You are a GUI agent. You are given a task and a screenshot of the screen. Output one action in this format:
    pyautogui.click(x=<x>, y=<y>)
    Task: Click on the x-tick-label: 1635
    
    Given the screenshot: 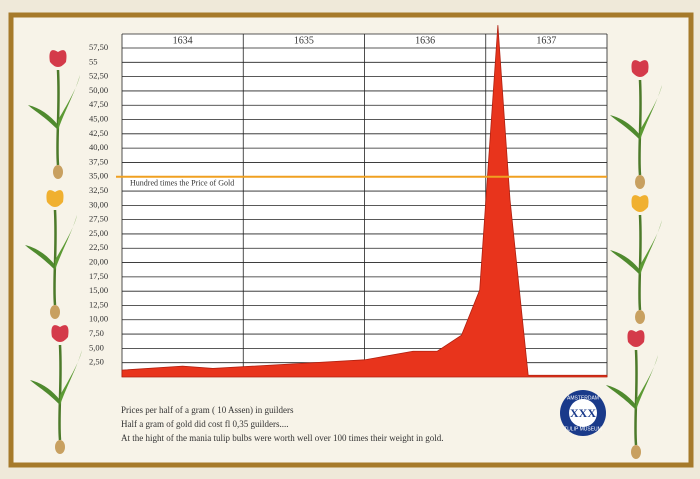 What is the action you would take?
    pyautogui.click(x=304, y=40)
    